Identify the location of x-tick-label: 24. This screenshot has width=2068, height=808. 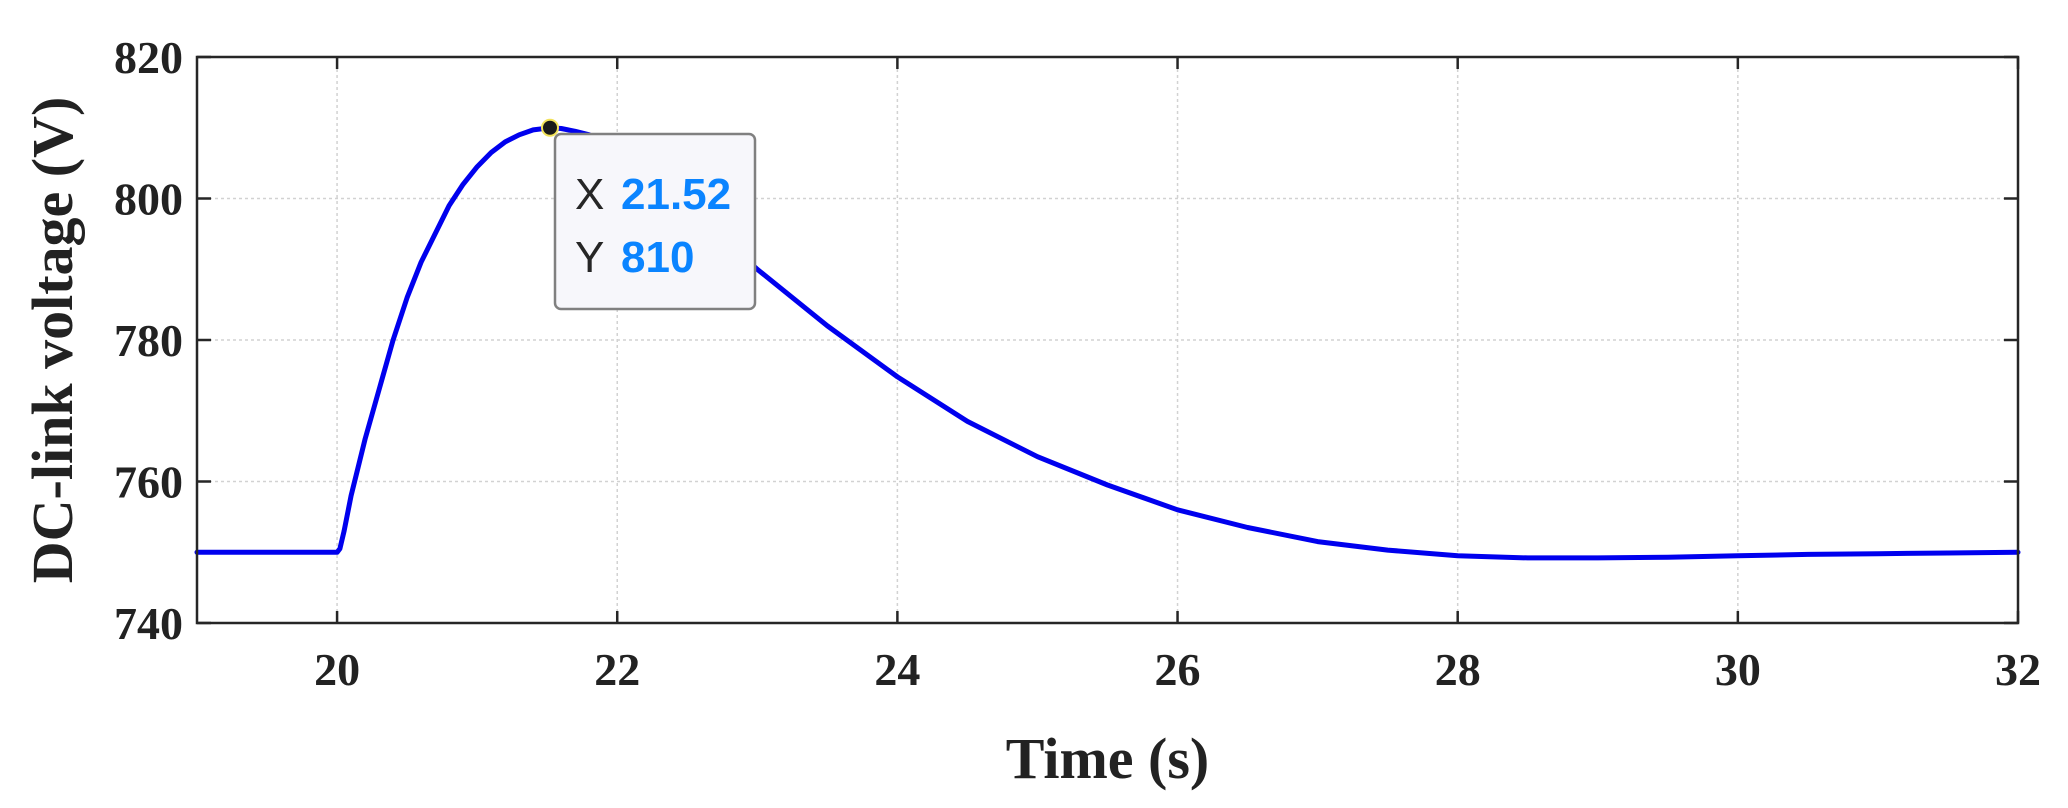
(897, 669).